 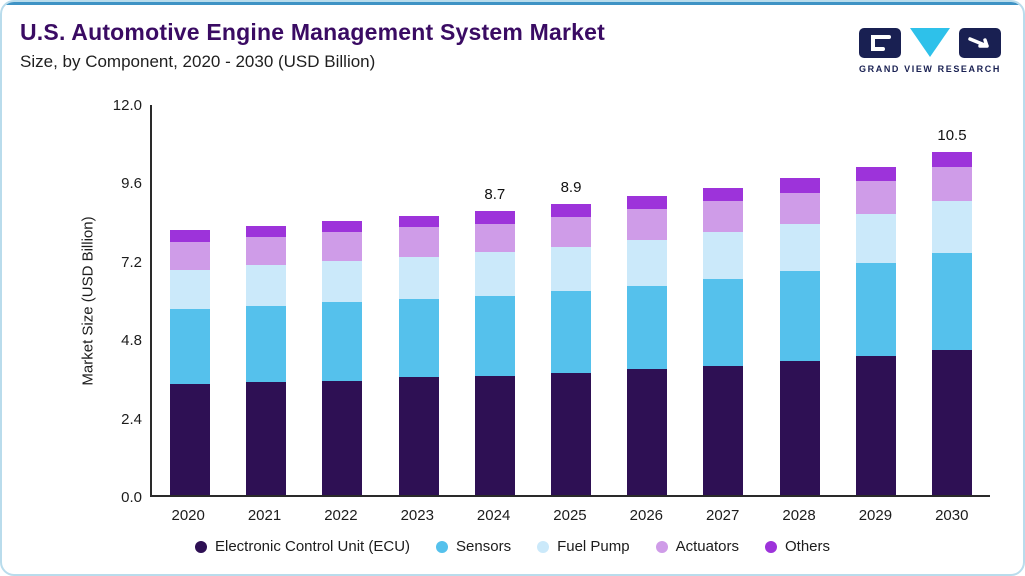 I want to click on bar-column-2025: 8.9, so click(x=571, y=300).